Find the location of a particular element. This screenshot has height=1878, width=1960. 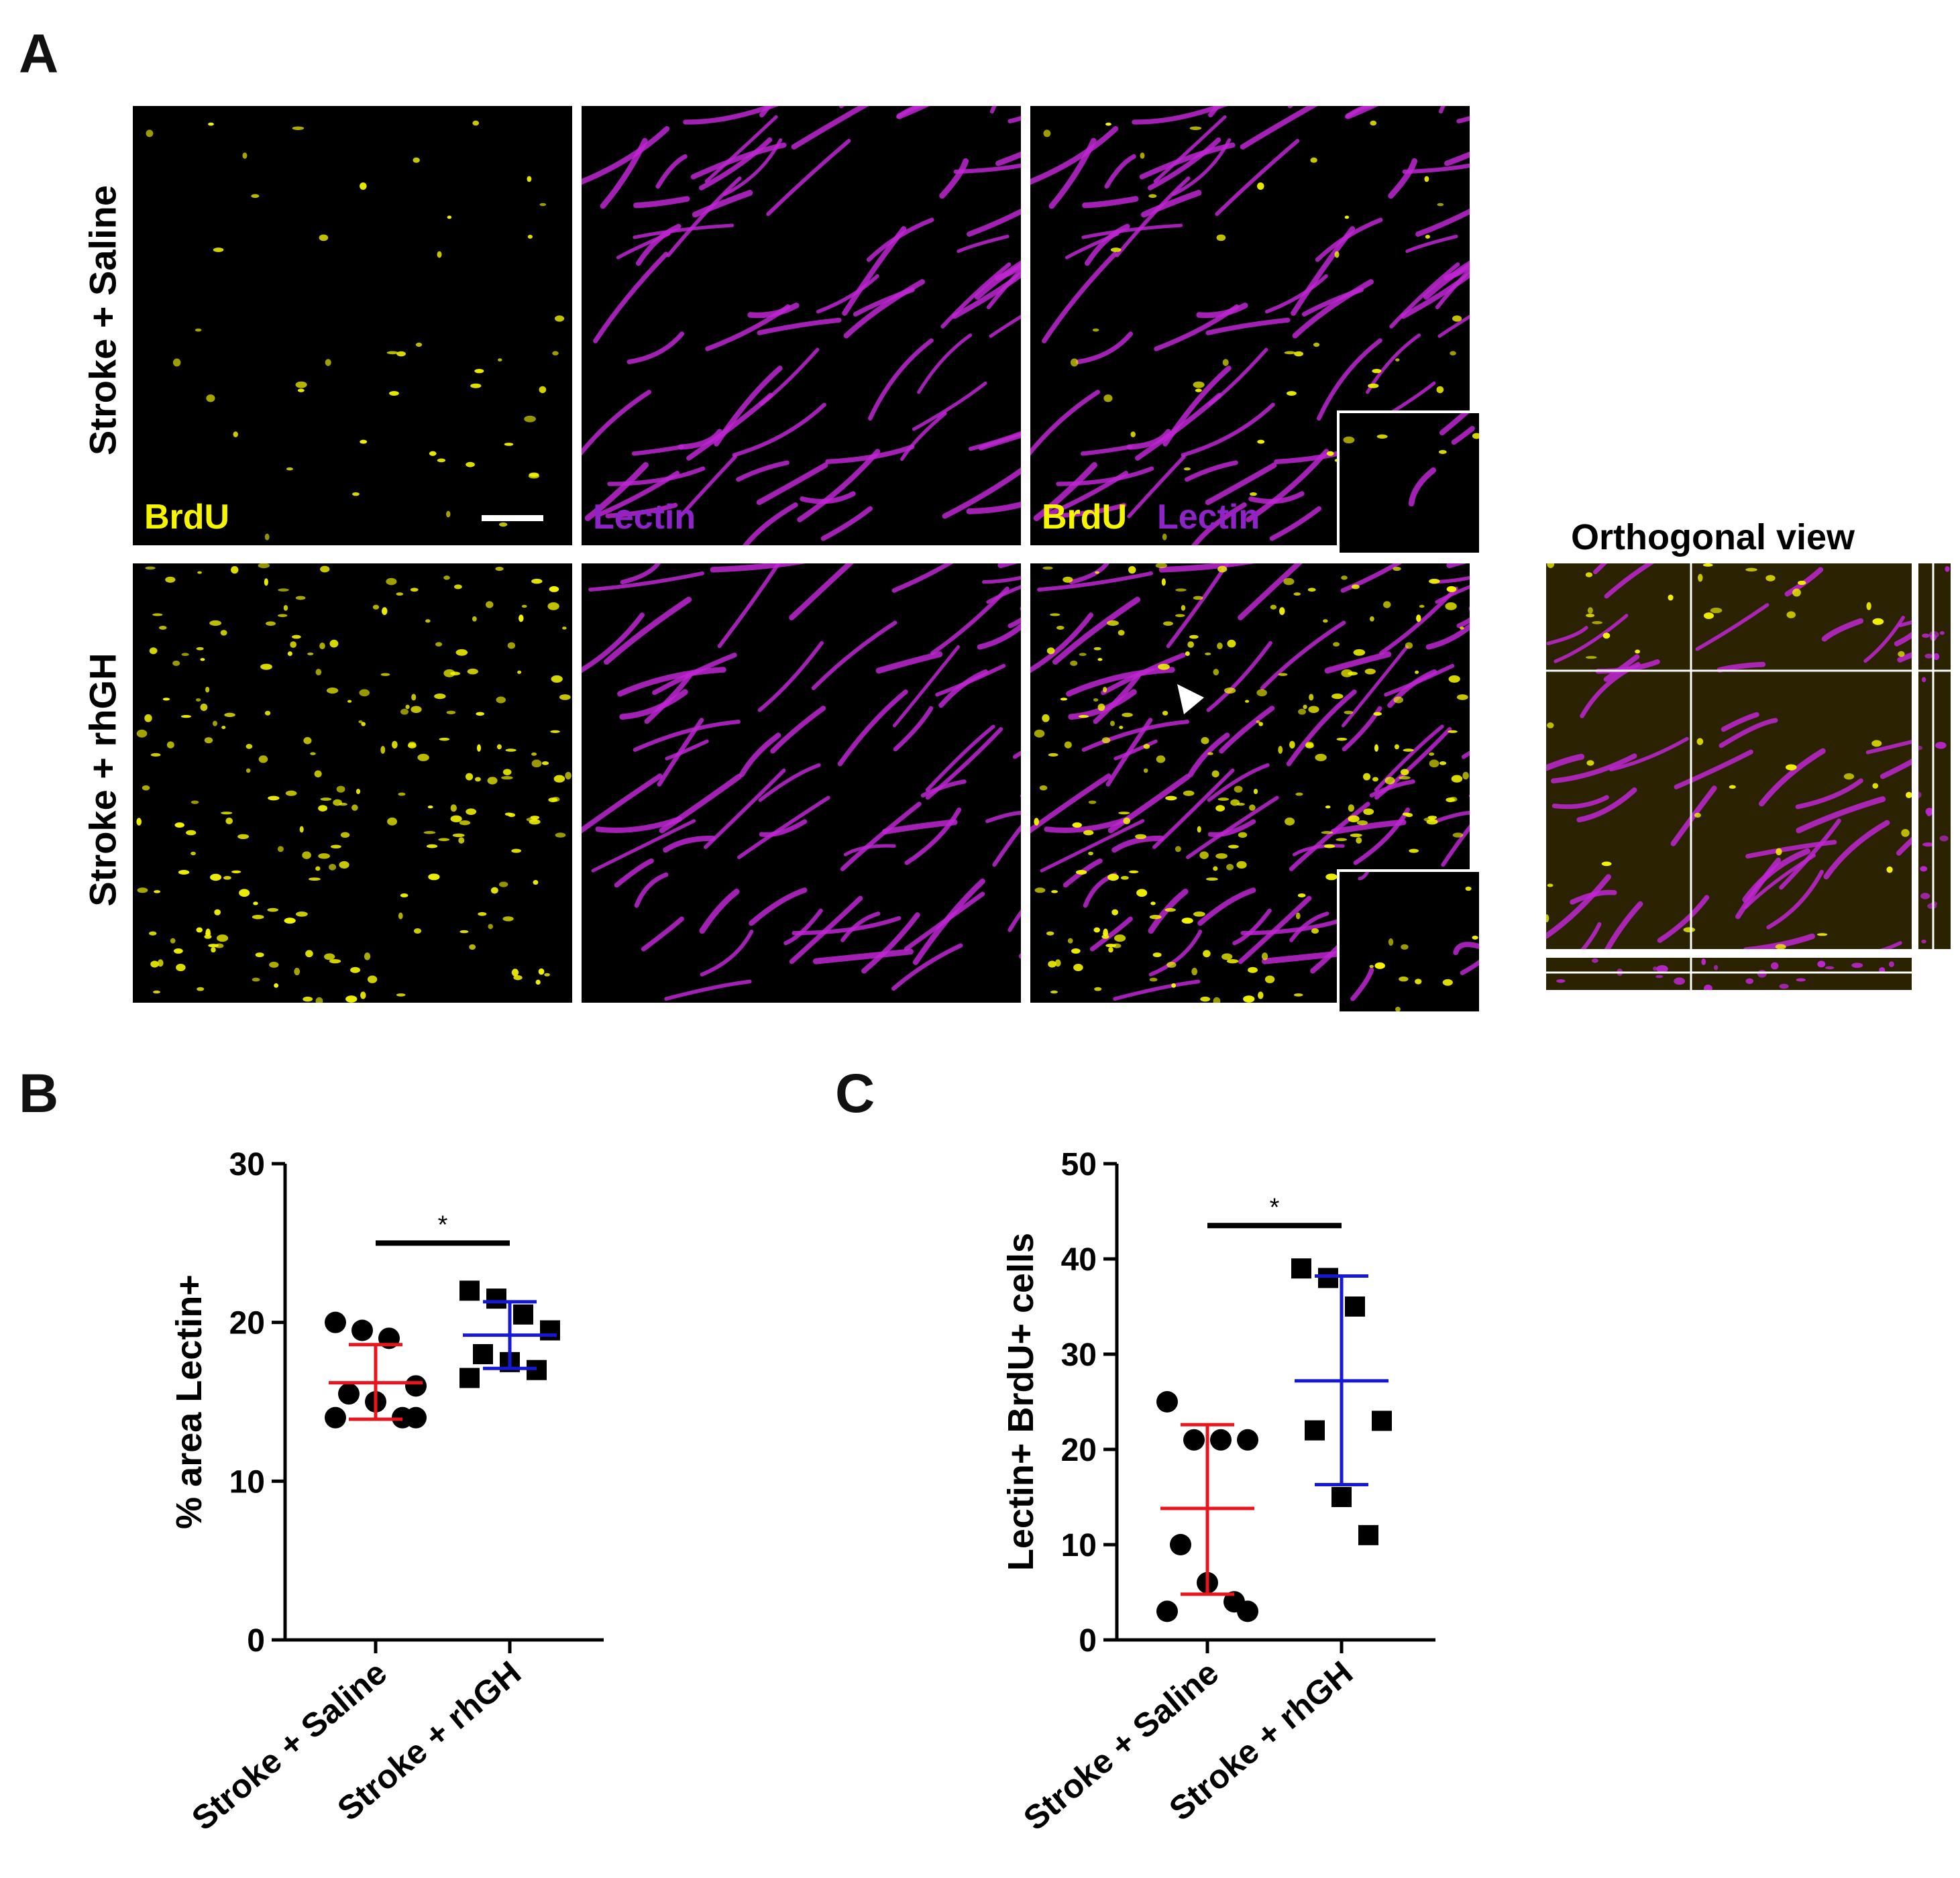

orthogonal-view-yz is located at coordinates (1935, 756).